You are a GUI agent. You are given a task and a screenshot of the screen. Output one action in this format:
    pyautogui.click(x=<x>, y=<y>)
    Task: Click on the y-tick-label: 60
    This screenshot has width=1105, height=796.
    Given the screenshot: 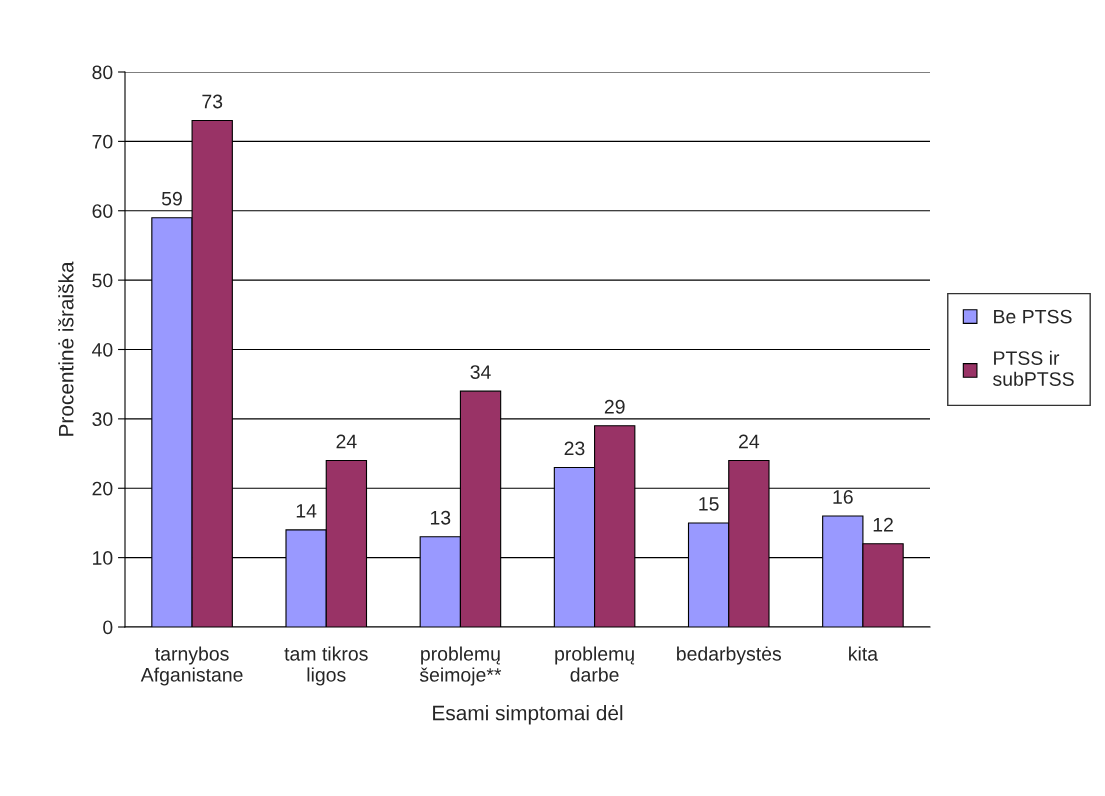 What is the action you would take?
    pyautogui.click(x=102, y=211)
    